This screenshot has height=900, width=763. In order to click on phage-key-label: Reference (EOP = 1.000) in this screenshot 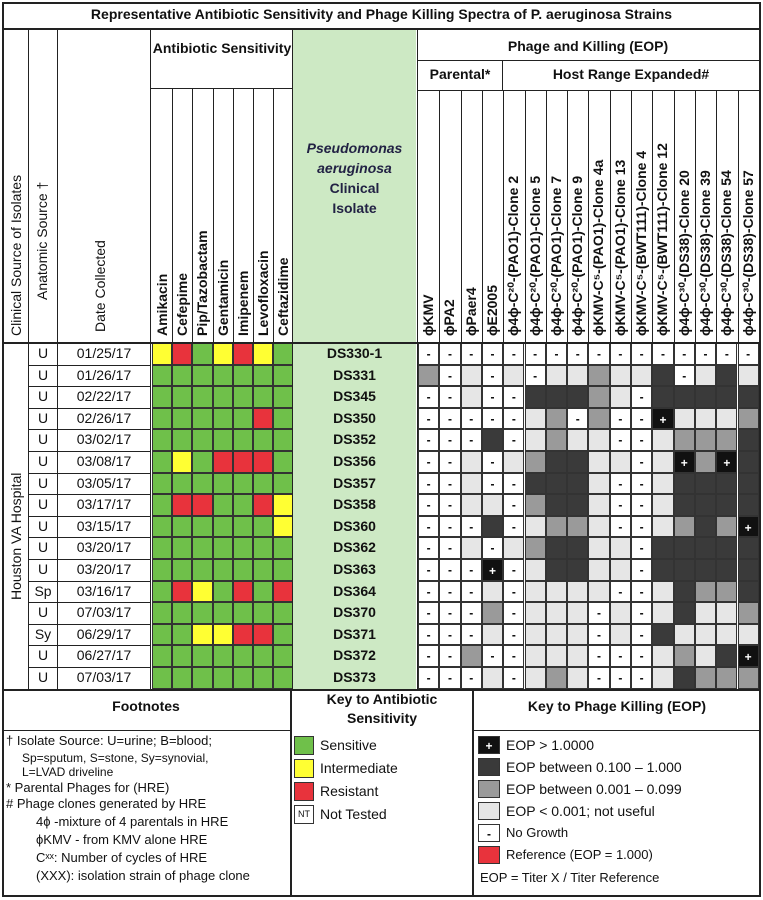, I will do `click(579, 854)`.